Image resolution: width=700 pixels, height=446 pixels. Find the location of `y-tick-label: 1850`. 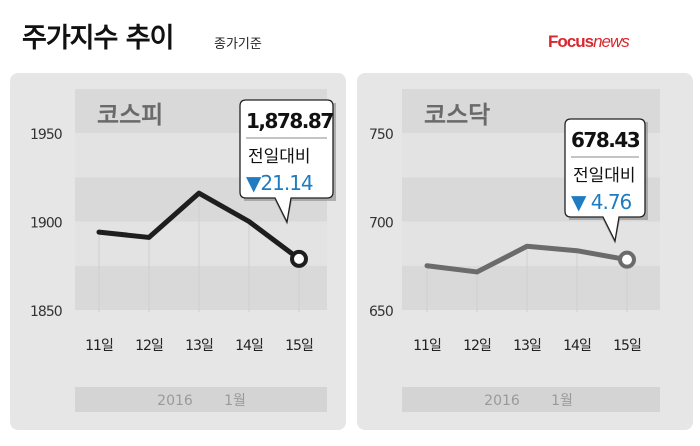

y-tick-label: 1850 is located at coordinates (46, 312).